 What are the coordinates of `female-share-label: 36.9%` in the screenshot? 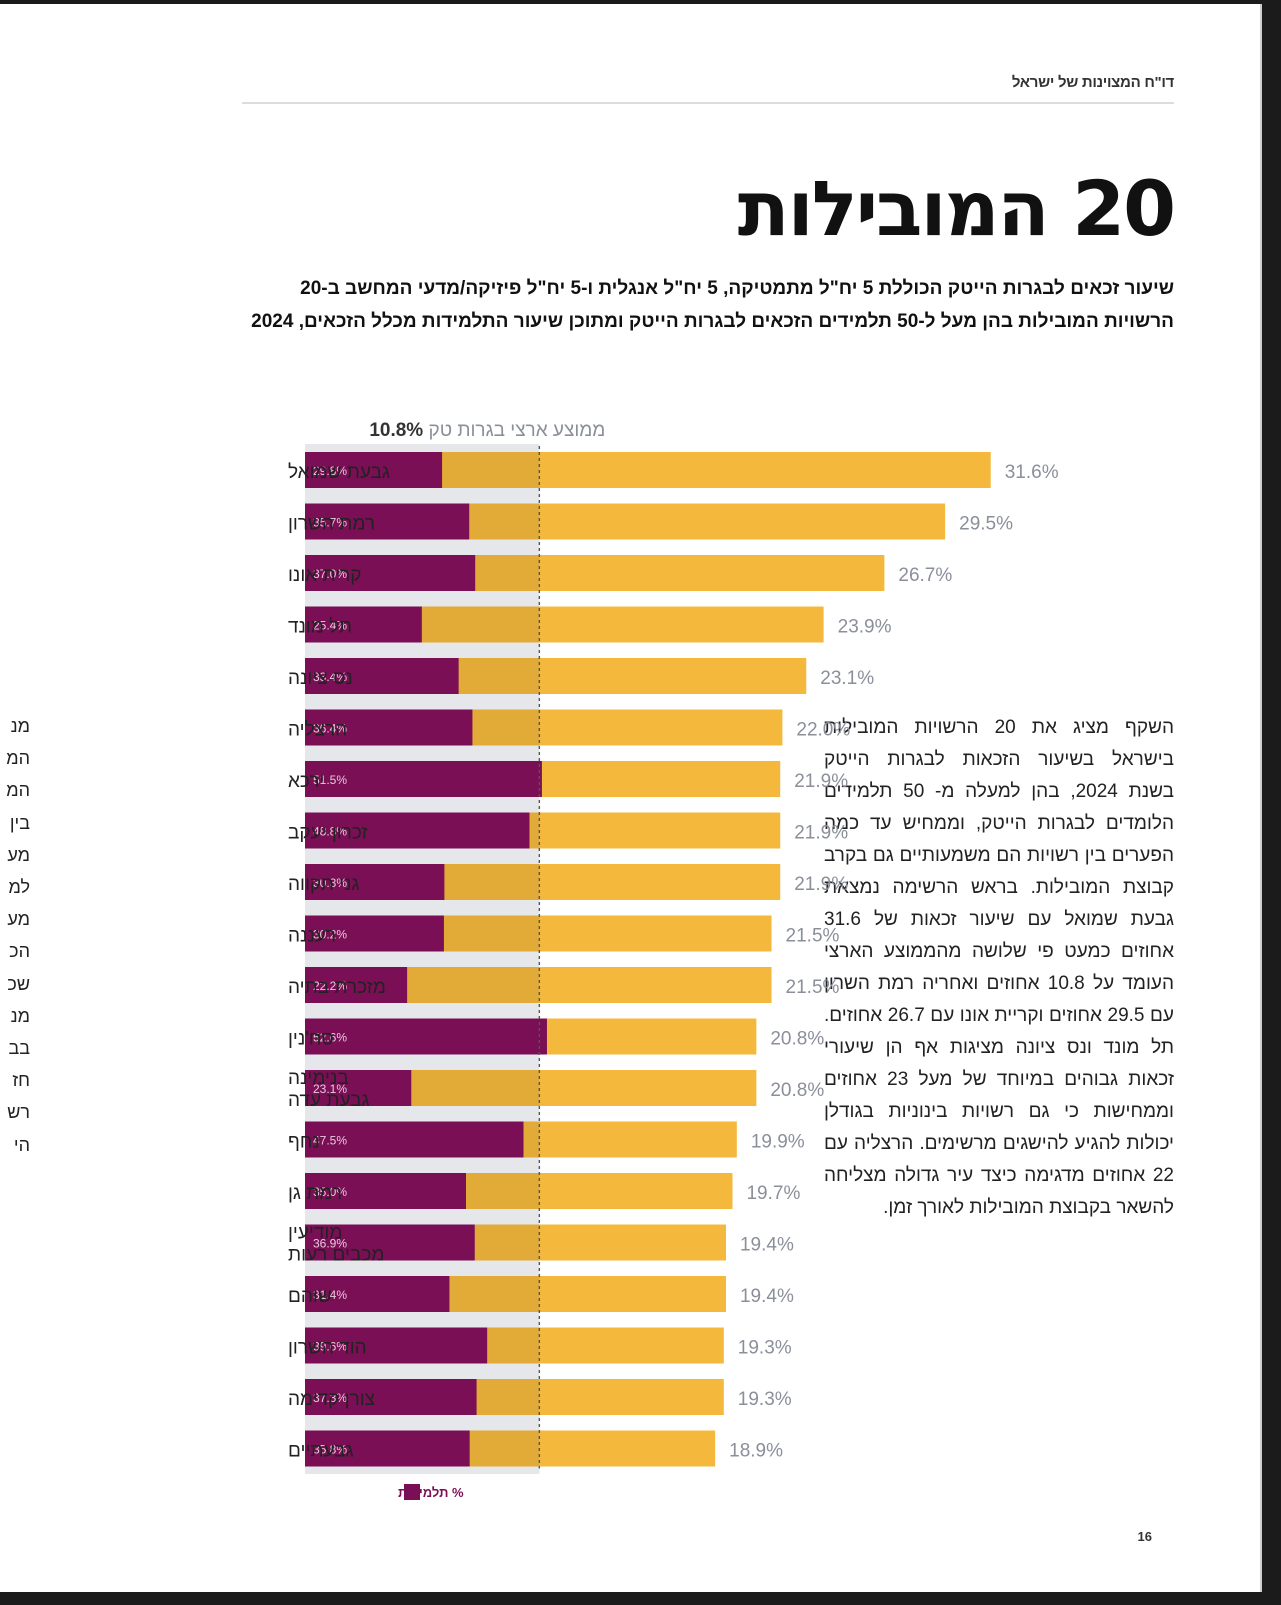 It's located at (330, 1244).